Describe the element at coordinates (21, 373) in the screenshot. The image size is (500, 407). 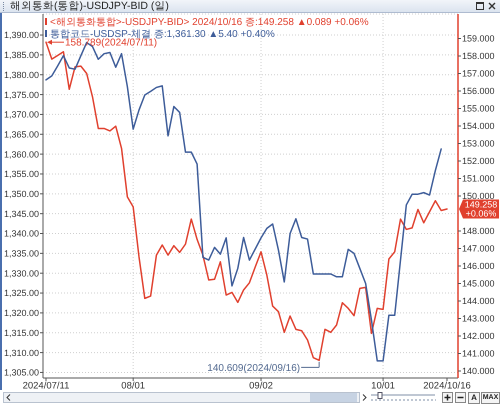
I see `y-tick-label: 1,305.00` at that location.